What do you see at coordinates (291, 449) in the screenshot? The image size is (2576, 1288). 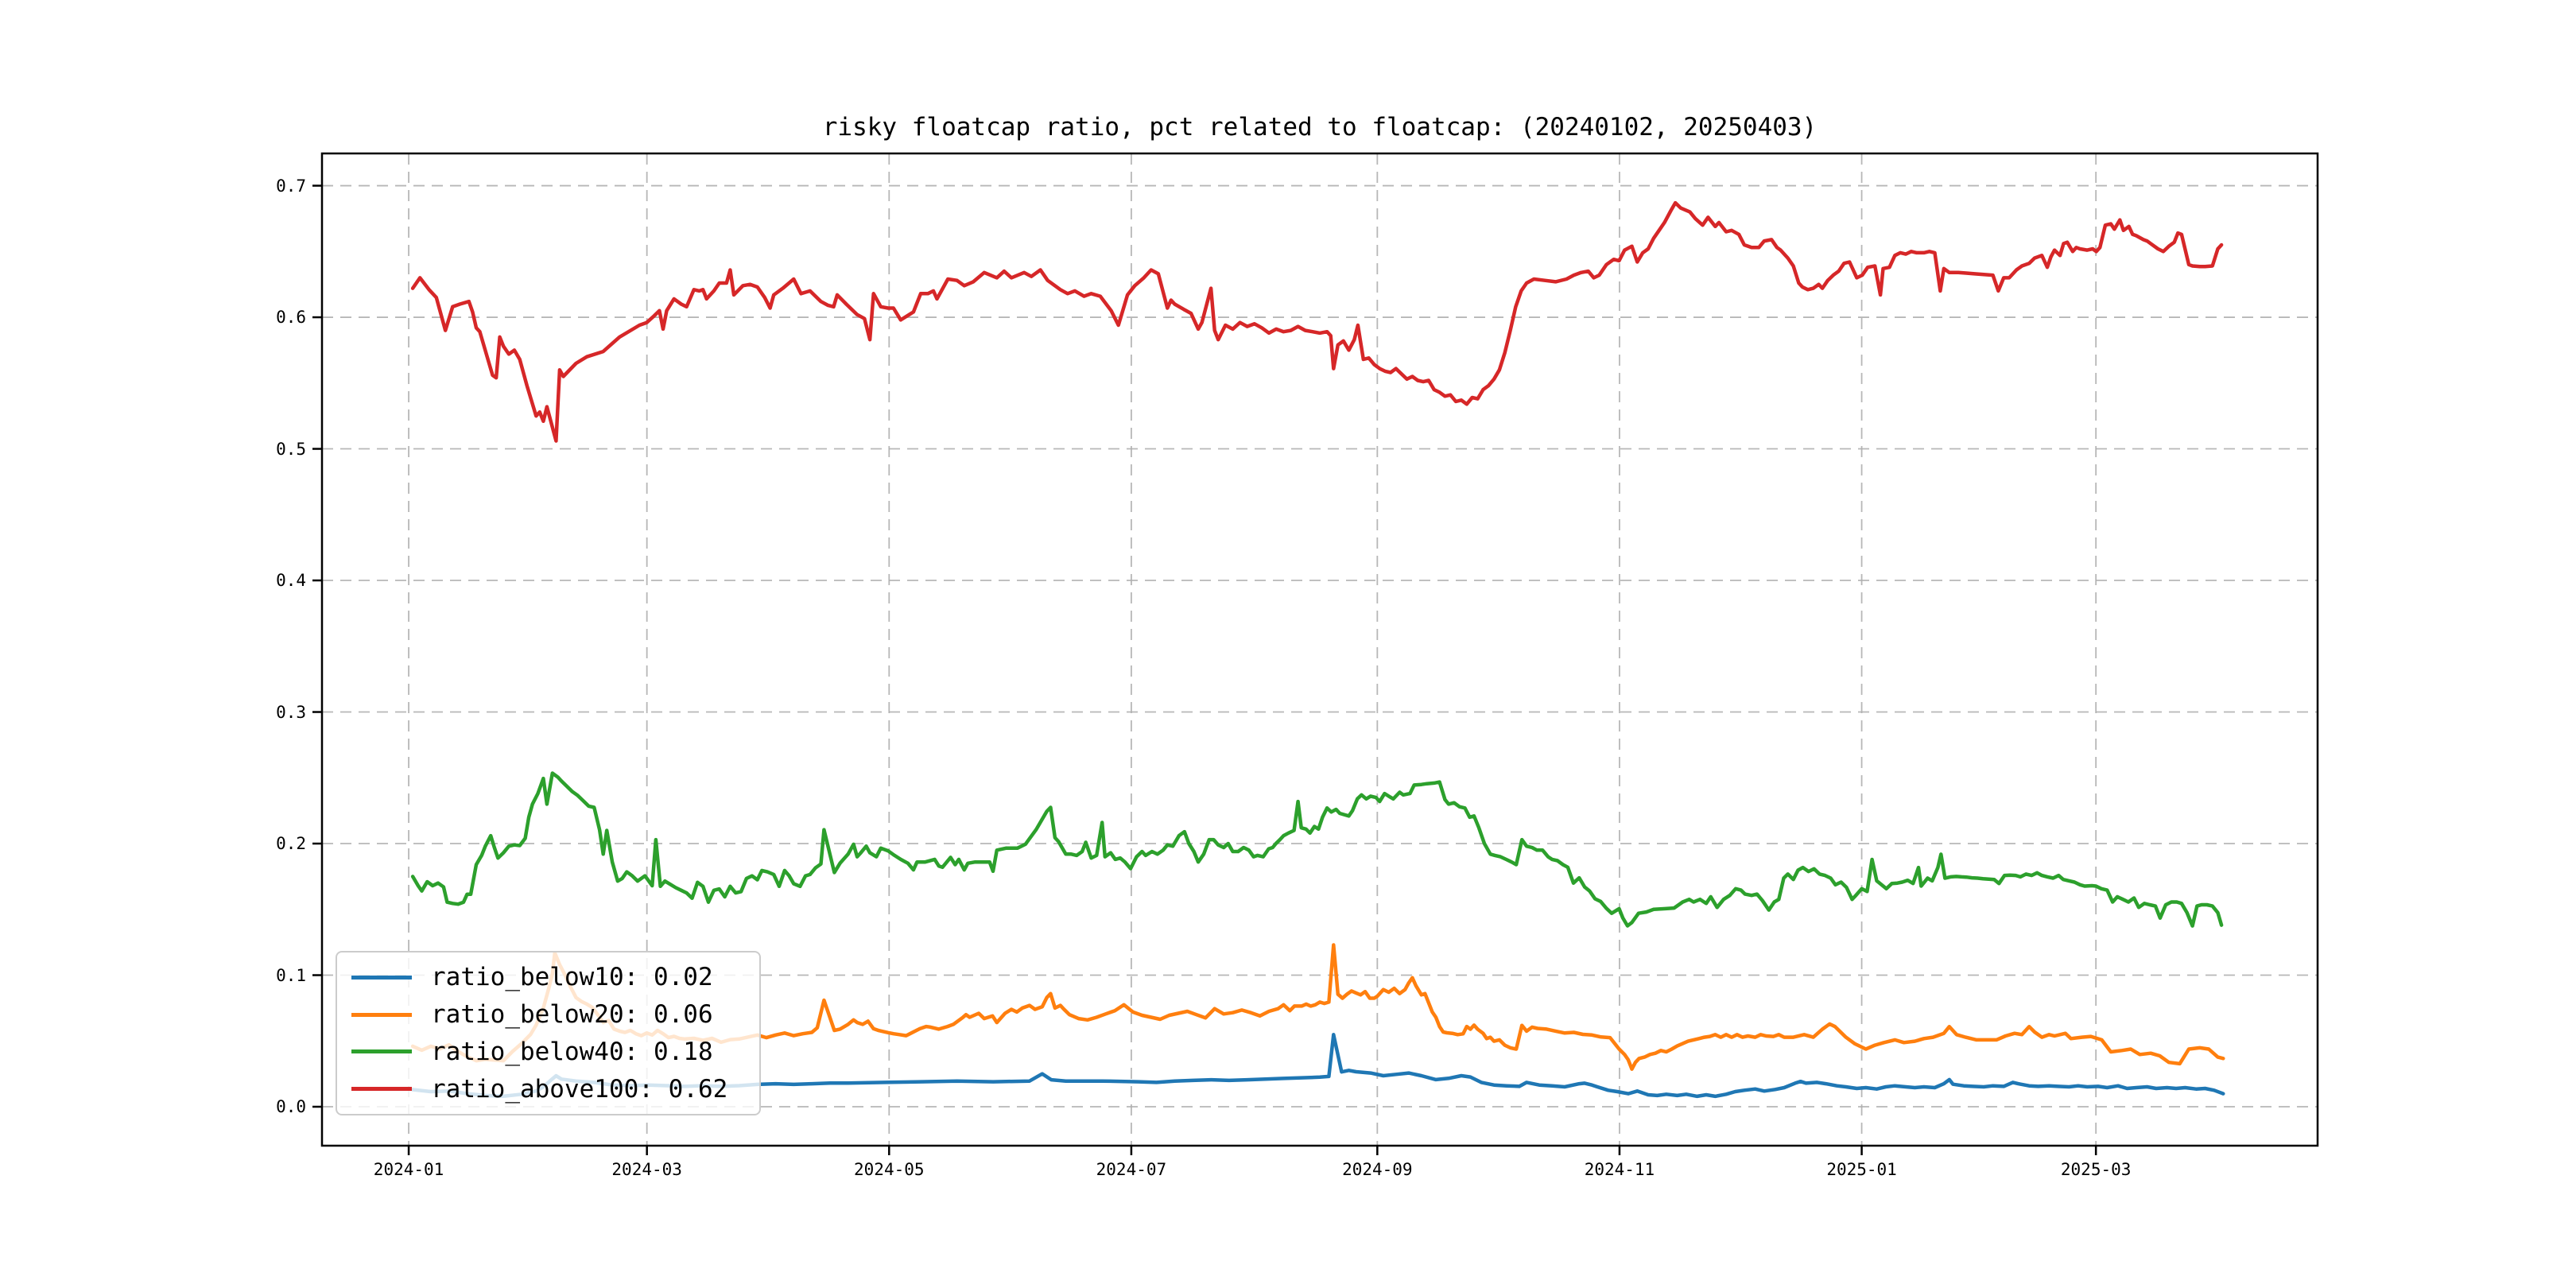 I see `y-tick-label: 0.5` at bounding box center [291, 449].